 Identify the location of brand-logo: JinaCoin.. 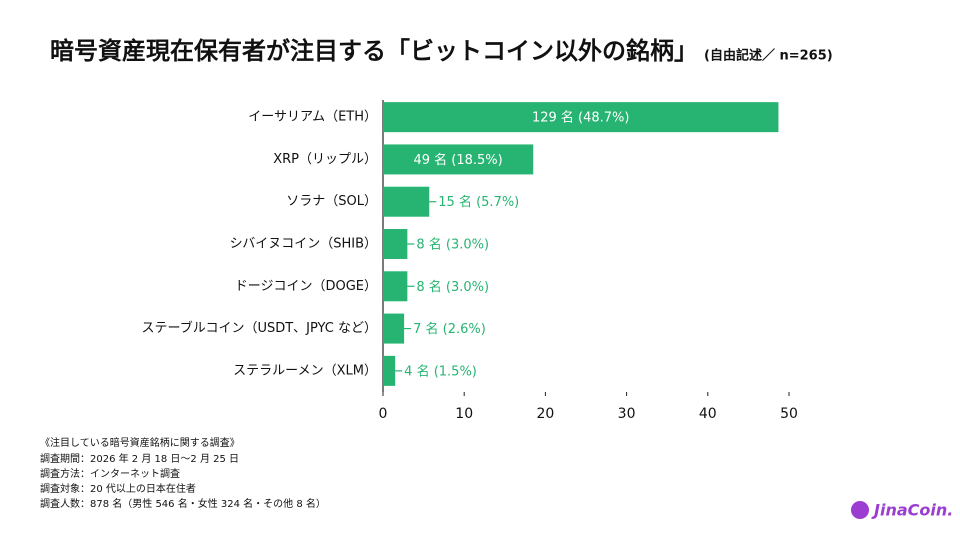
(902, 510).